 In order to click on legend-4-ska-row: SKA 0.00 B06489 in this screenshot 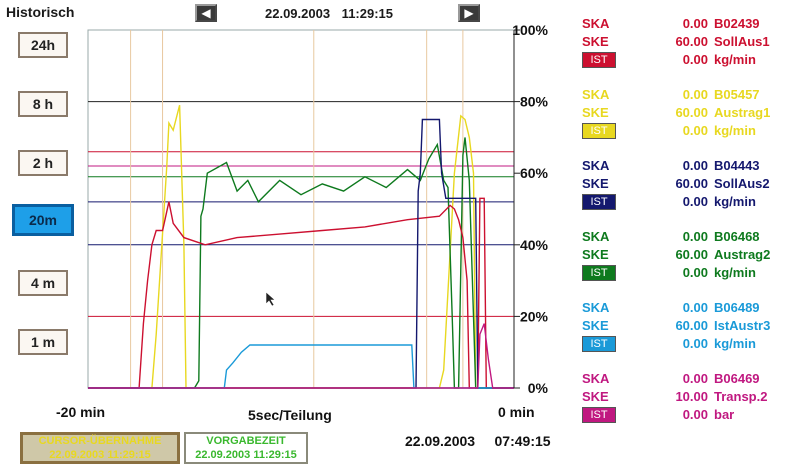, I will do `click(689, 309)`.